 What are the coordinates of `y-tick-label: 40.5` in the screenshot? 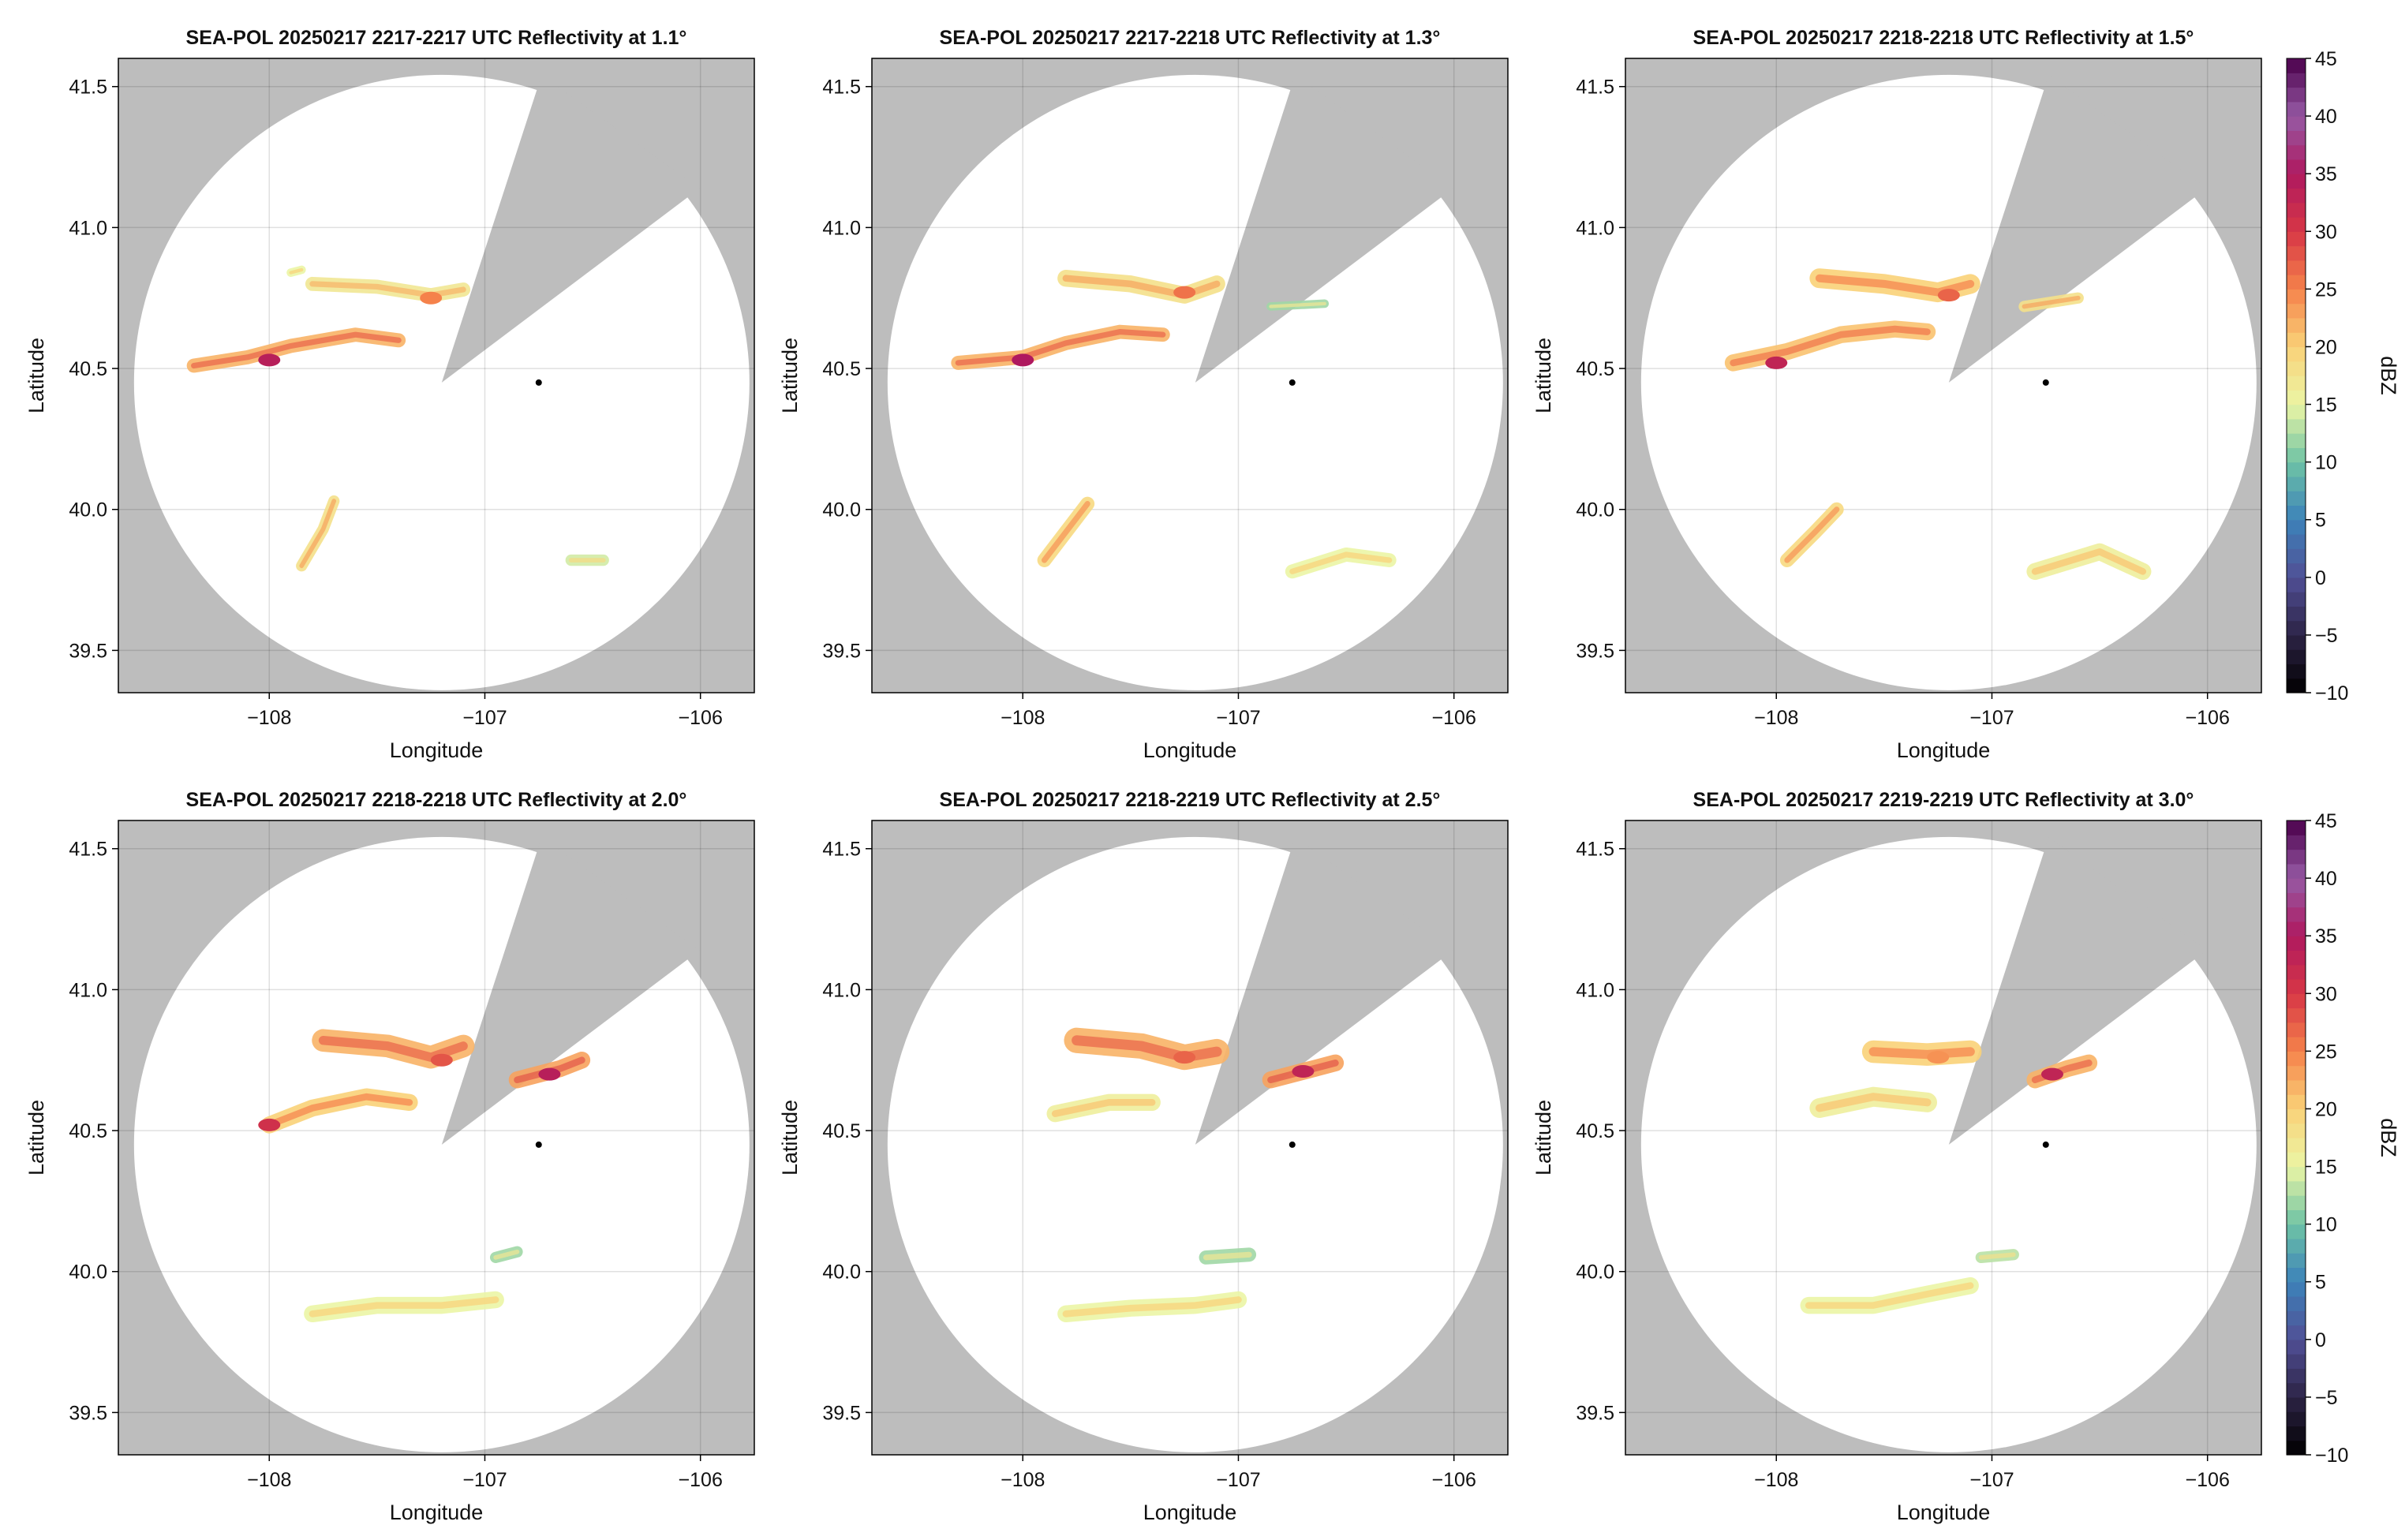 It's located at (1595, 1131).